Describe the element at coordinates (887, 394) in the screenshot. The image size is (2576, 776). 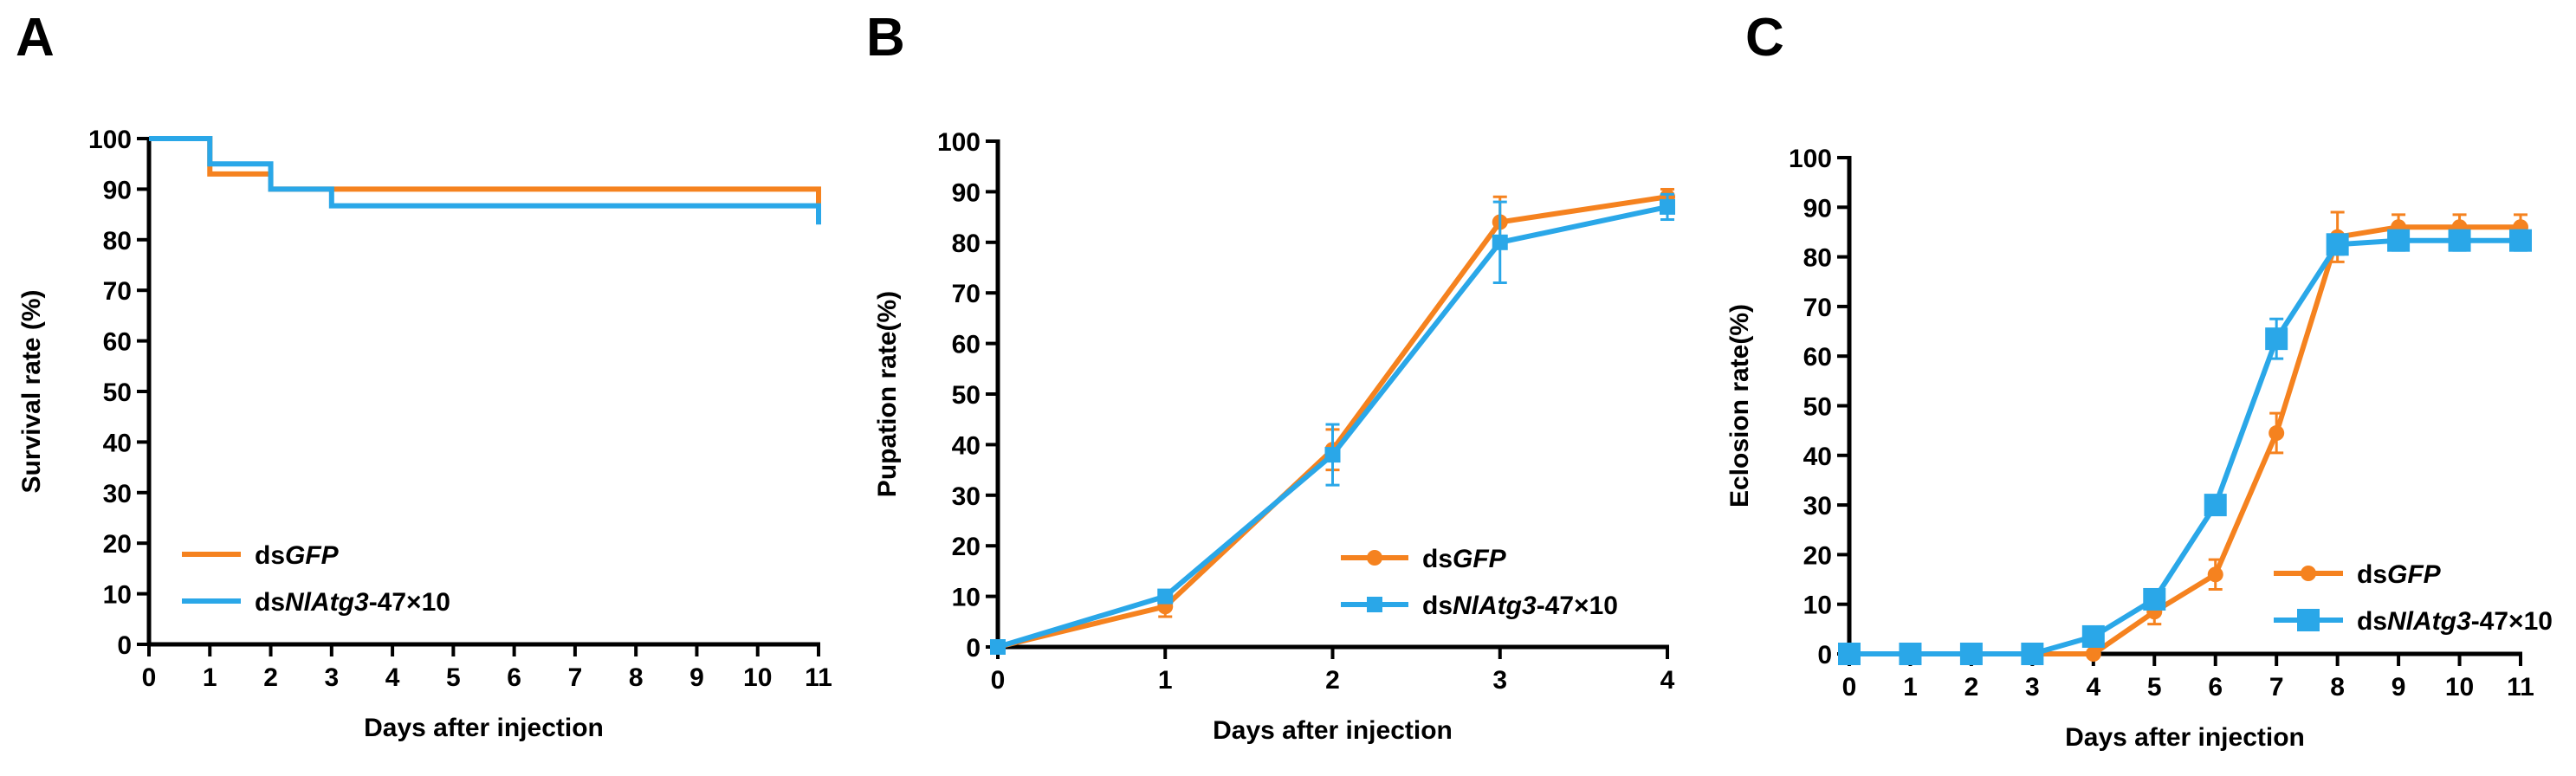
I see `y-axis-title: Pupation rate(%)` at that location.